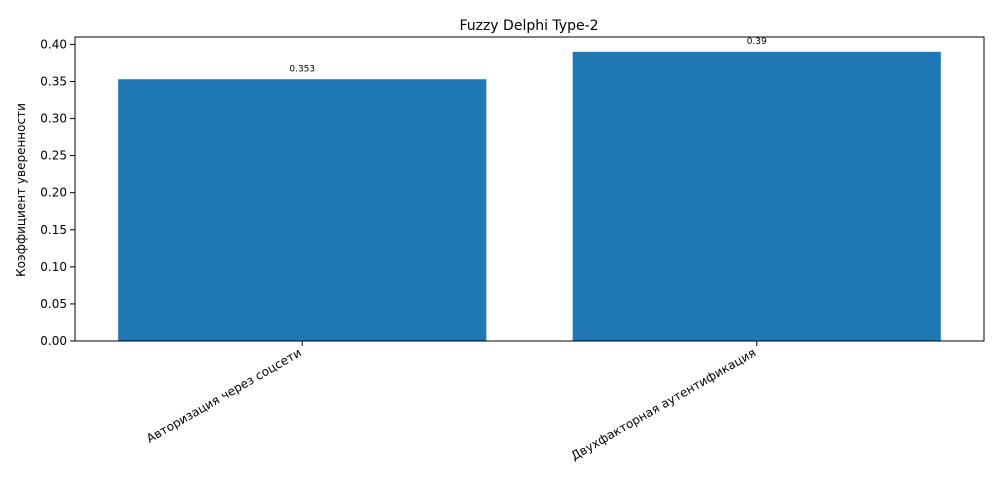  What do you see at coordinates (53, 119) in the screenshot?
I see `y-tick-label: 0.30` at bounding box center [53, 119].